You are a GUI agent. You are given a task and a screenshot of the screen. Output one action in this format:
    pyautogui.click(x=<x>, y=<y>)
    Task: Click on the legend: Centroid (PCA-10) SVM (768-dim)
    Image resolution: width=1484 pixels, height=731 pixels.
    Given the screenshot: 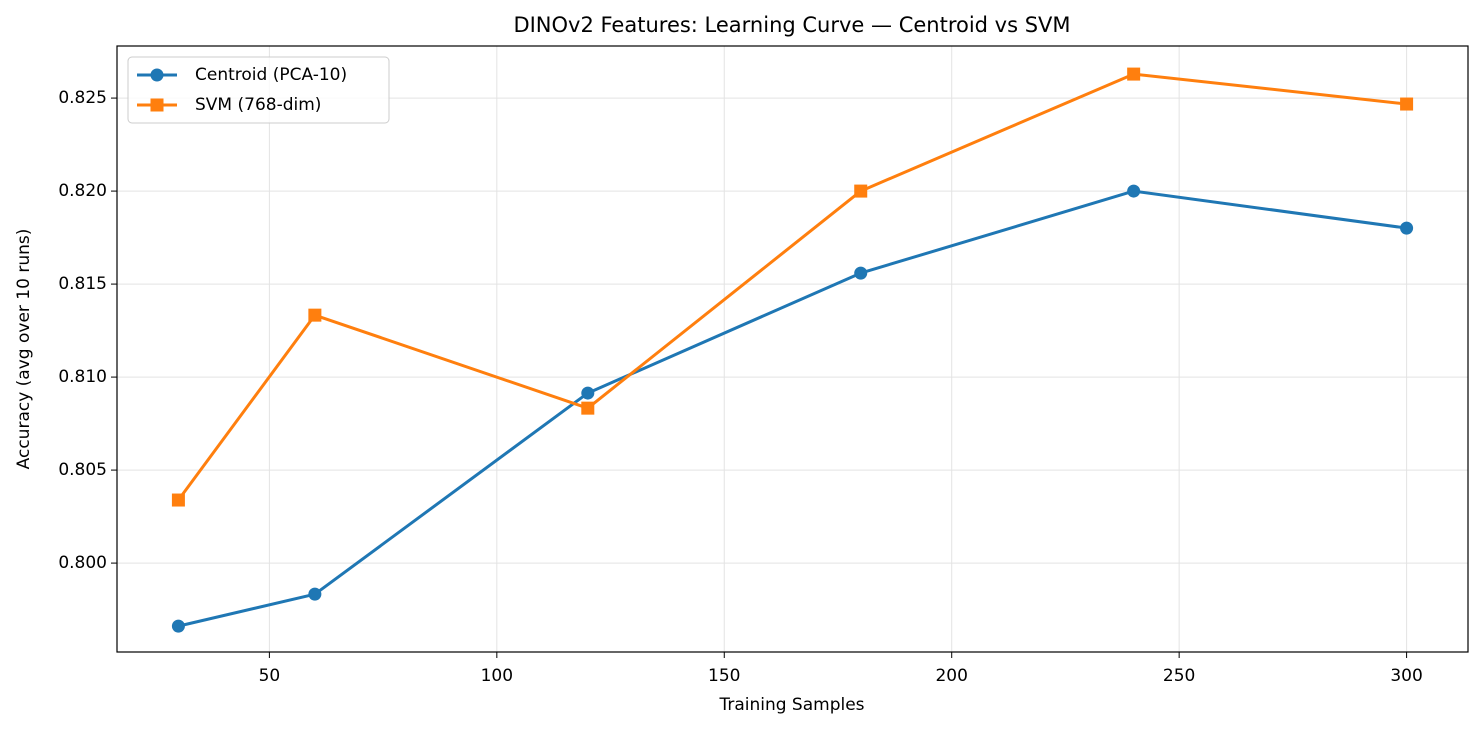 What is the action you would take?
    pyautogui.click(x=258, y=90)
    